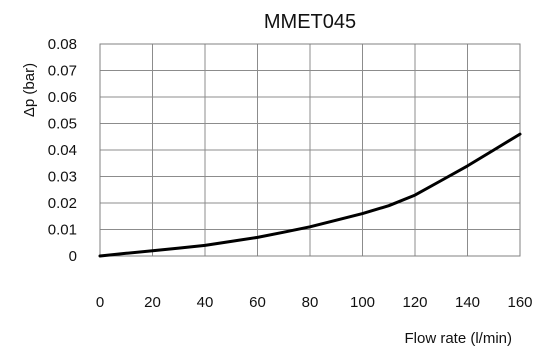 The image size is (536, 361). Describe the element at coordinates (73, 256) in the screenshot. I see `y-tick-label: 0` at that location.